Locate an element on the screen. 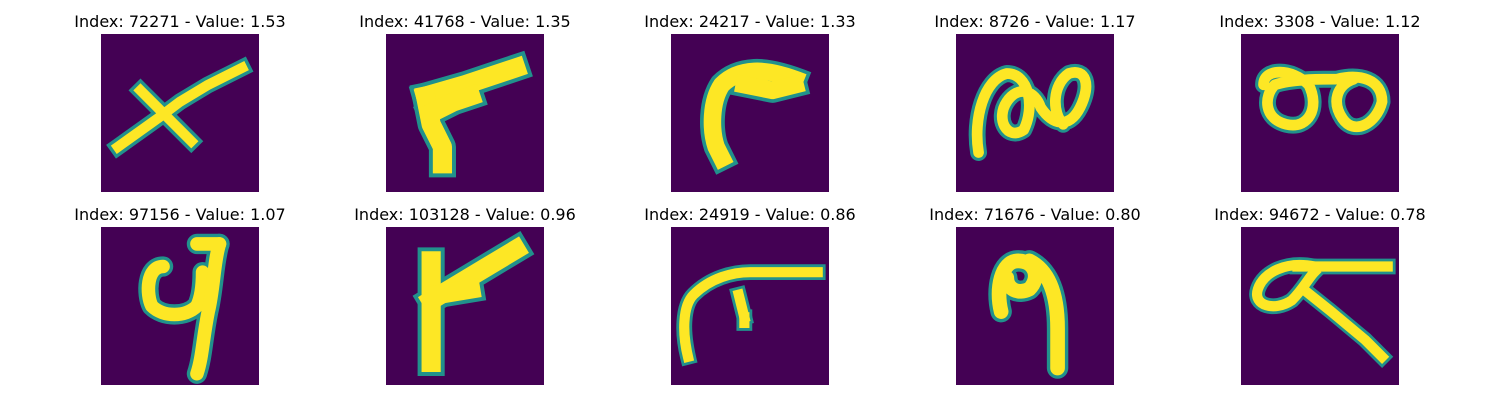 This screenshot has width=1500, height=400. panel-6: Index: 97156 - Value: 1.07 is located at coordinates (180, 295).